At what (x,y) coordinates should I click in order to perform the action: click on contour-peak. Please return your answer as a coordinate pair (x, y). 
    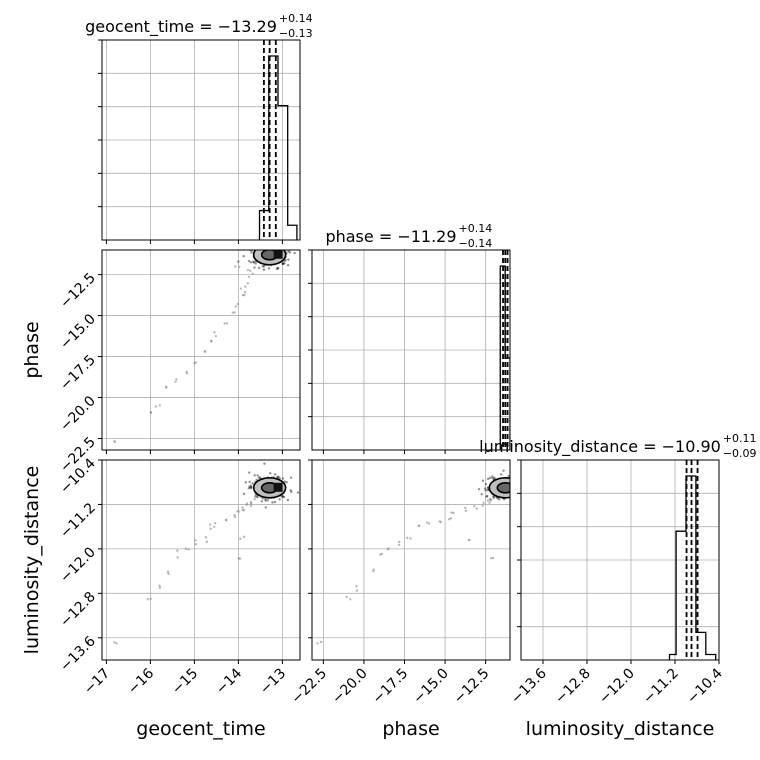
    Looking at the image, I should click on (278, 487).